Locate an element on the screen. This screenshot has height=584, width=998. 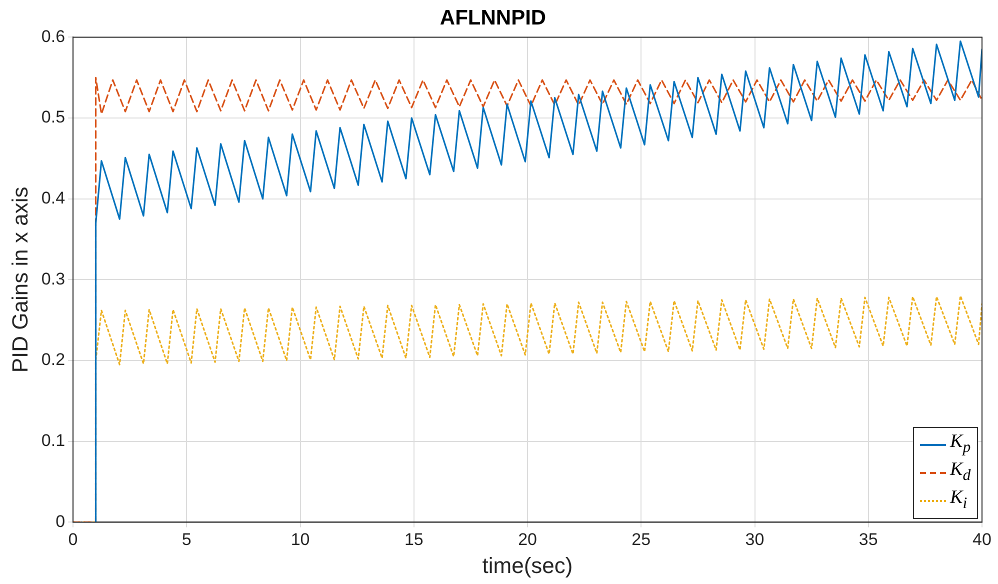
x-tick-label: 30 is located at coordinates (754, 540).